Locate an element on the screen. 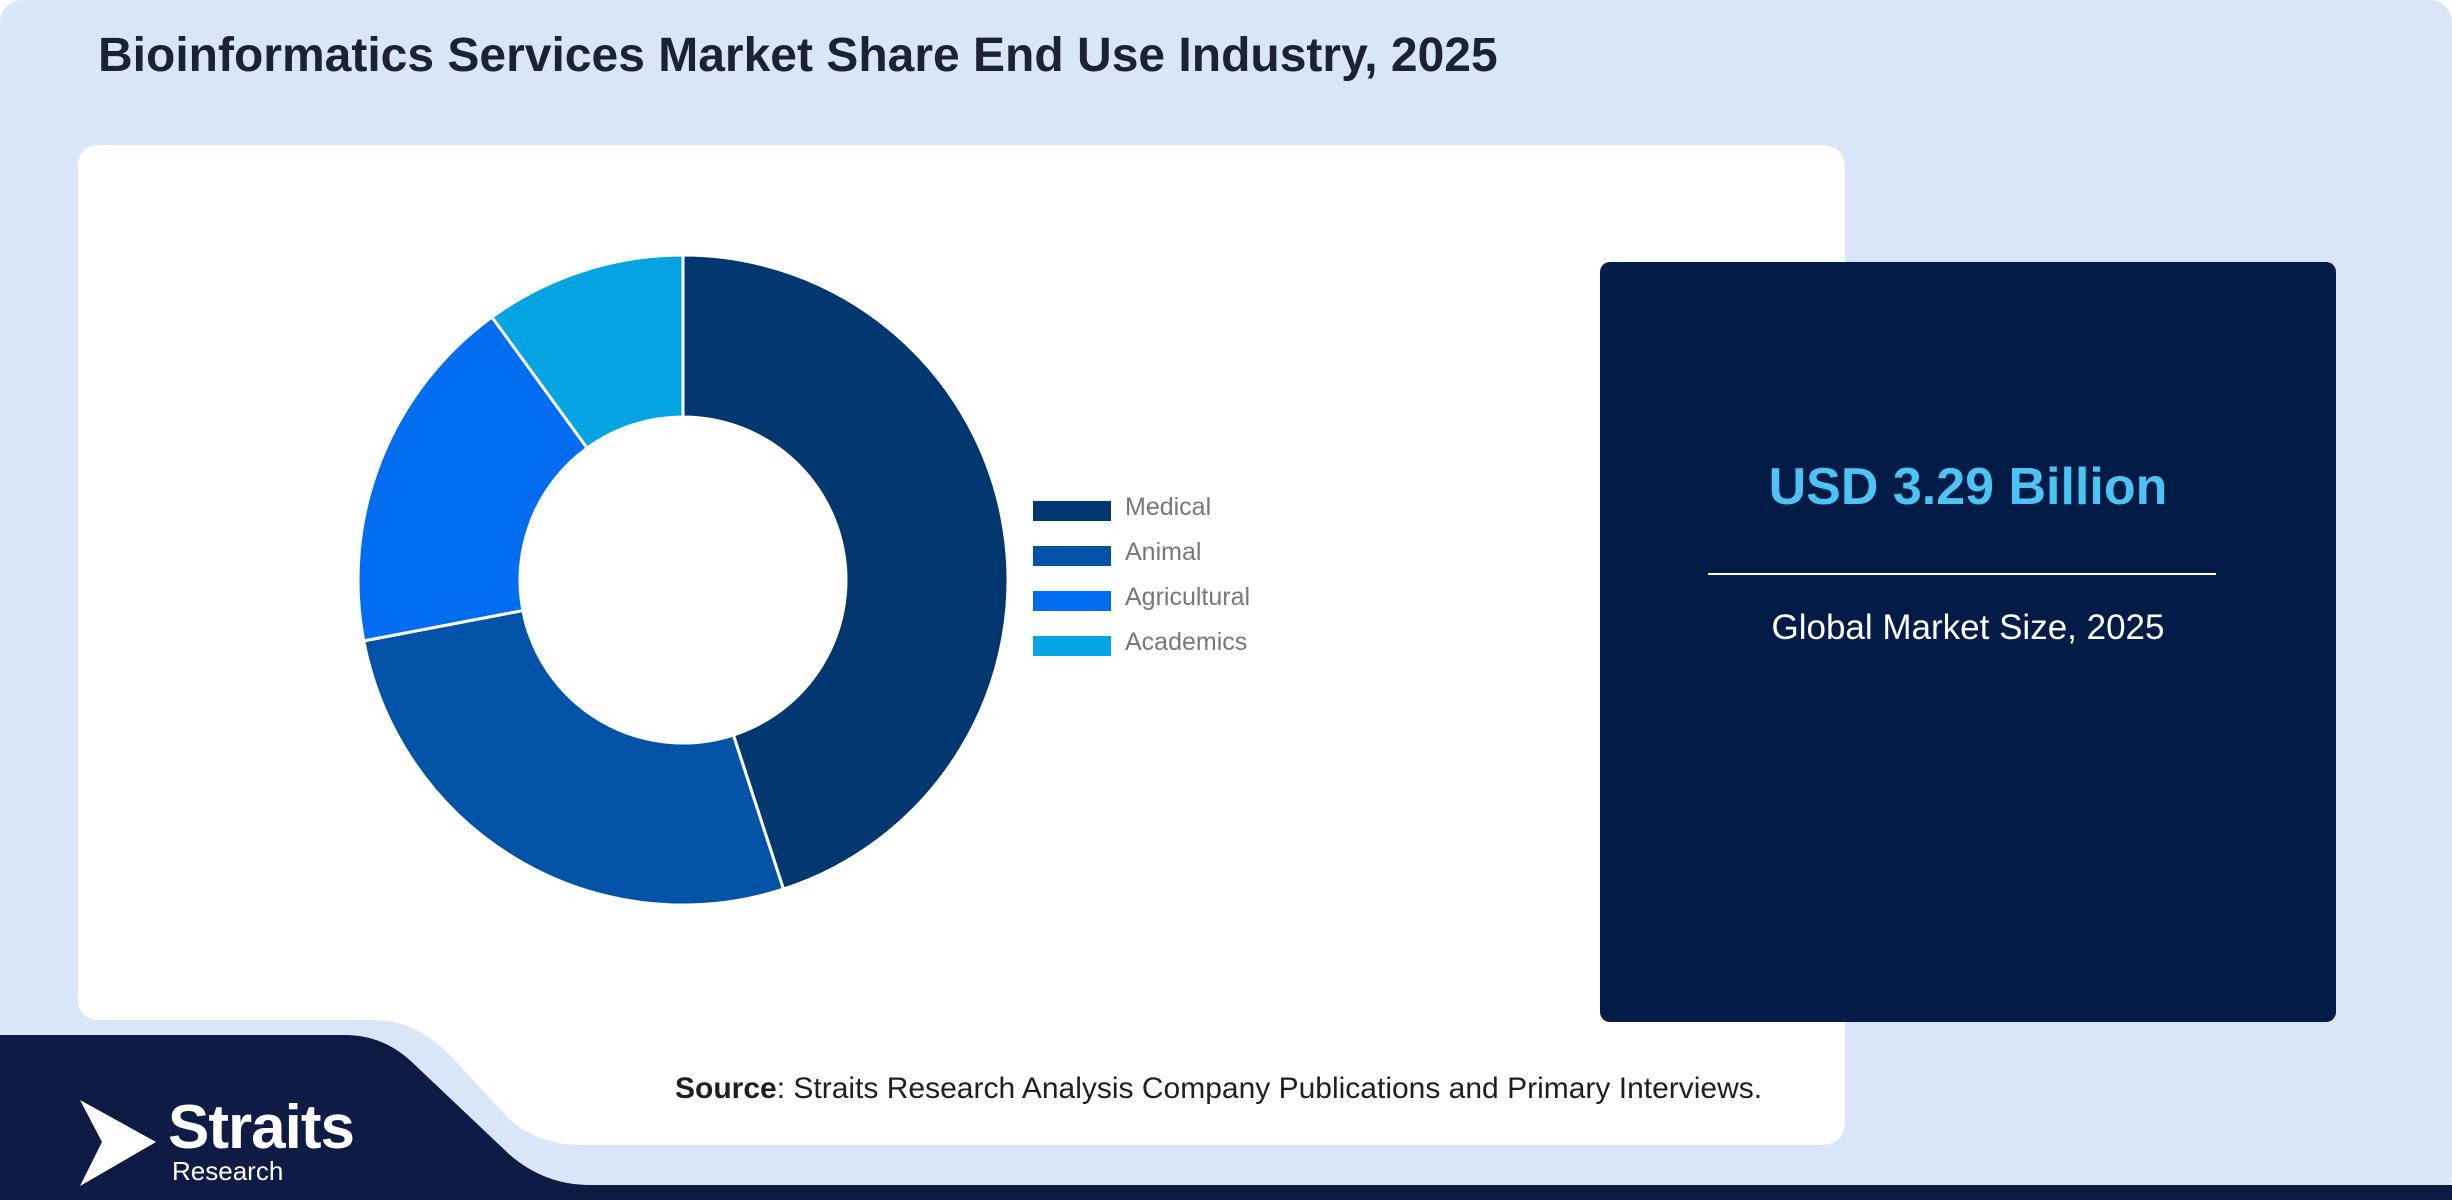 The height and width of the screenshot is (1200, 2452). legend-label: Animal is located at coordinates (1163, 552).